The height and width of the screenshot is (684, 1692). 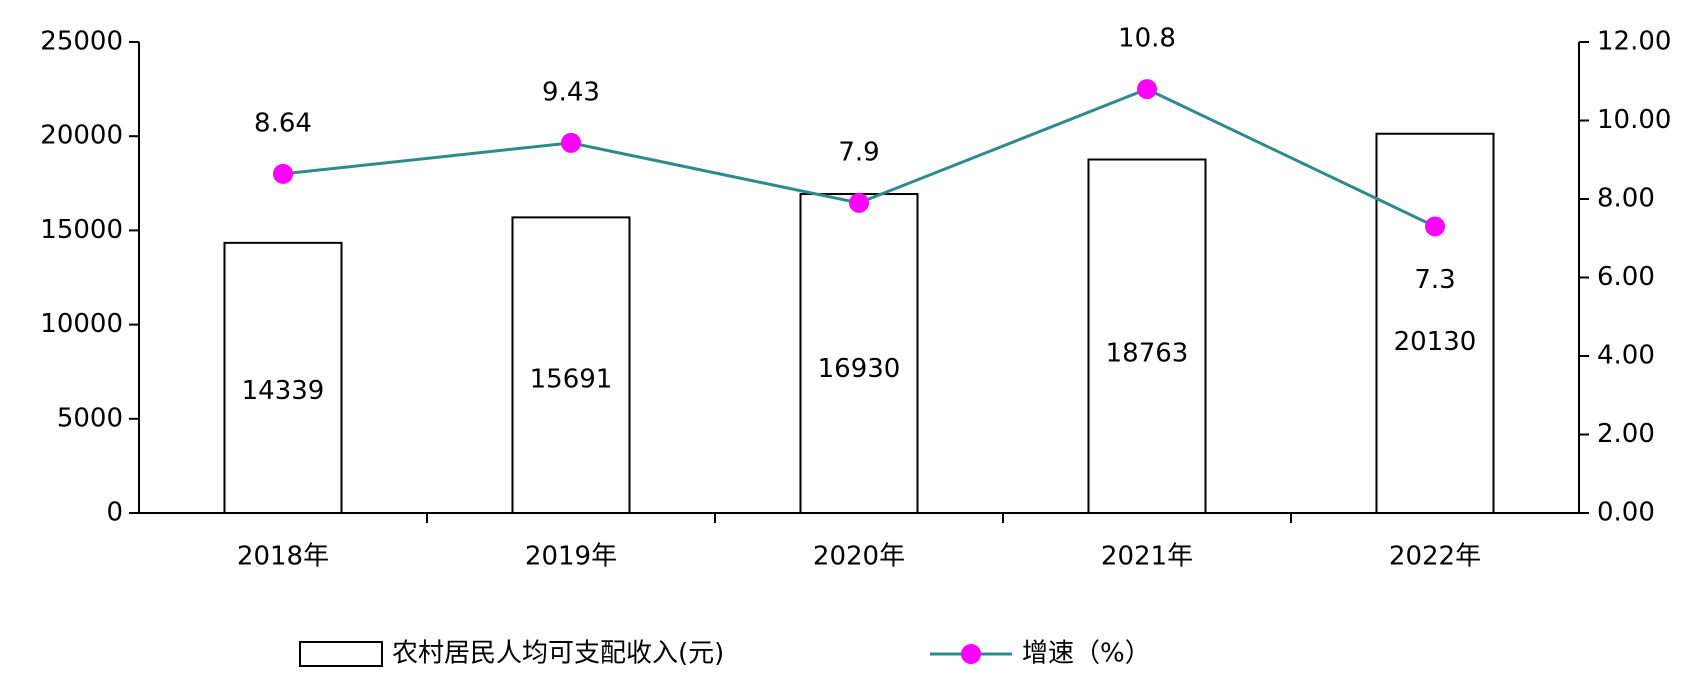 I want to click on y2-tick-label: 6.00, so click(x=1626, y=277).